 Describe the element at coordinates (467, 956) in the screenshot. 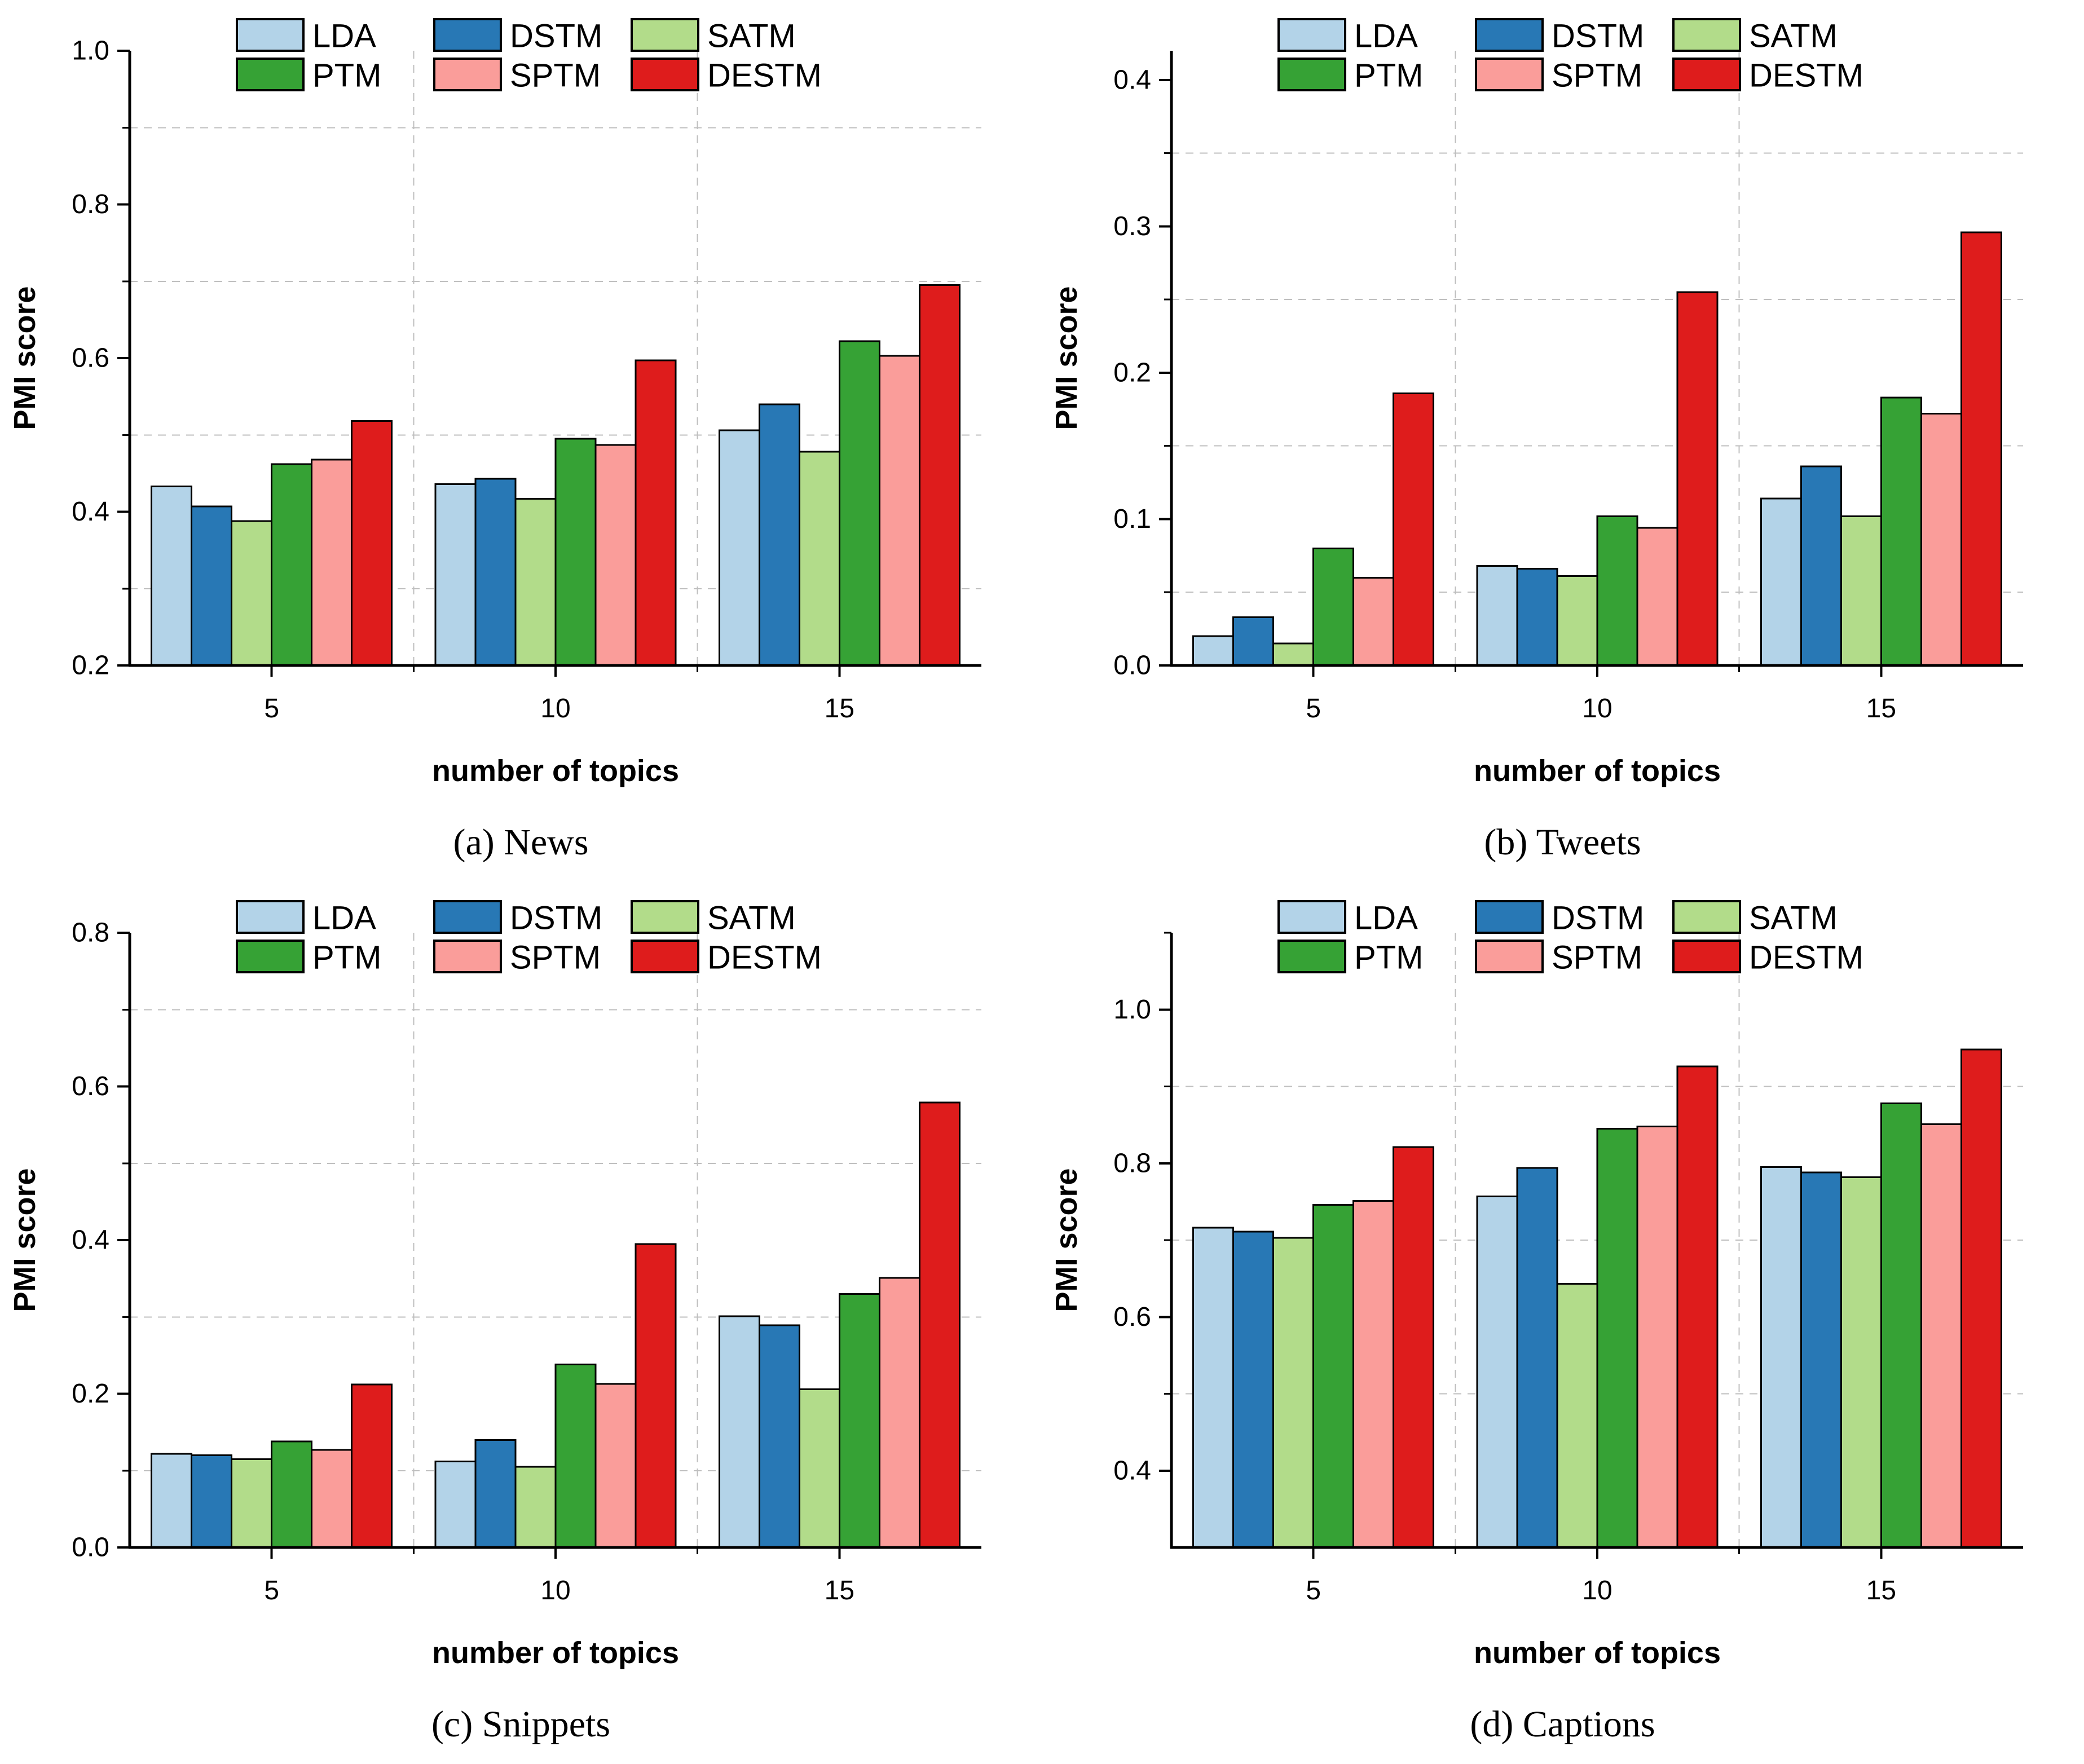

I see `legend-swatch-SPTM` at that location.